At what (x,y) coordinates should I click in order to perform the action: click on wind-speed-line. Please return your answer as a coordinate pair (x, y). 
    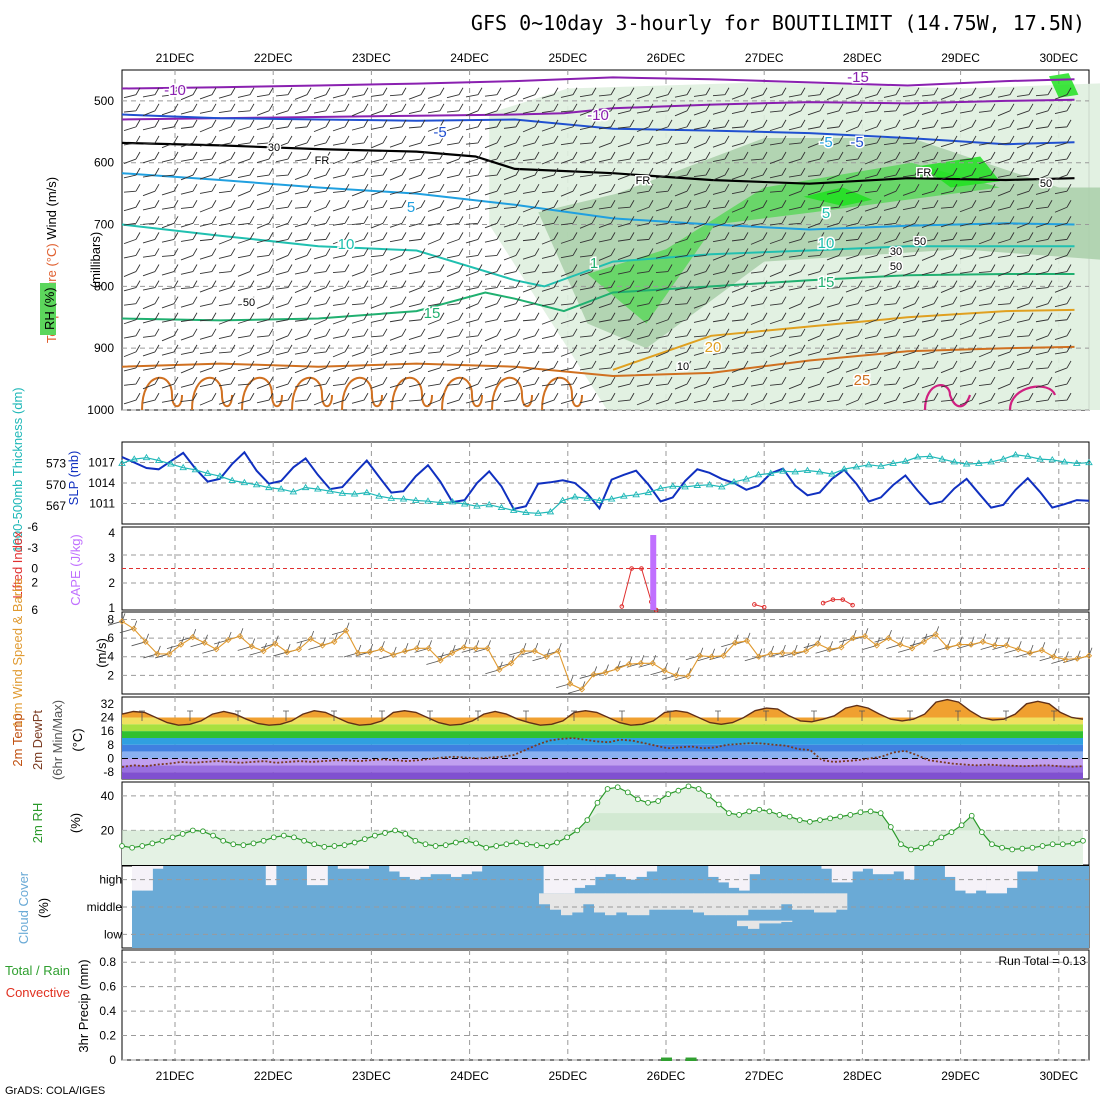
    Looking at the image, I should click on (605, 655).